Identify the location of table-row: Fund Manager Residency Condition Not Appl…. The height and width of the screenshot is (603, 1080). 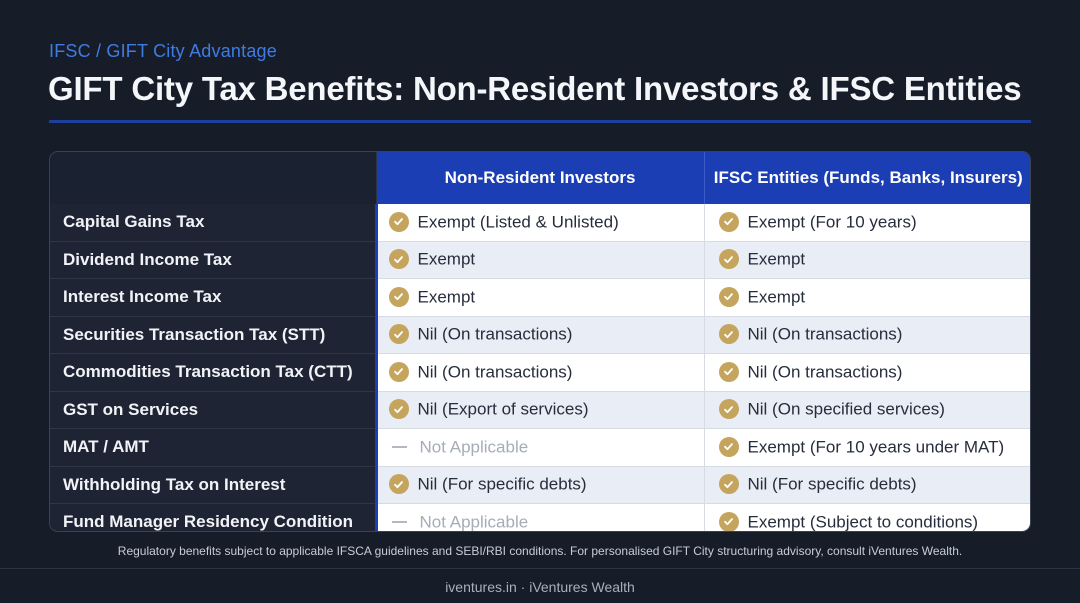
(540, 517).